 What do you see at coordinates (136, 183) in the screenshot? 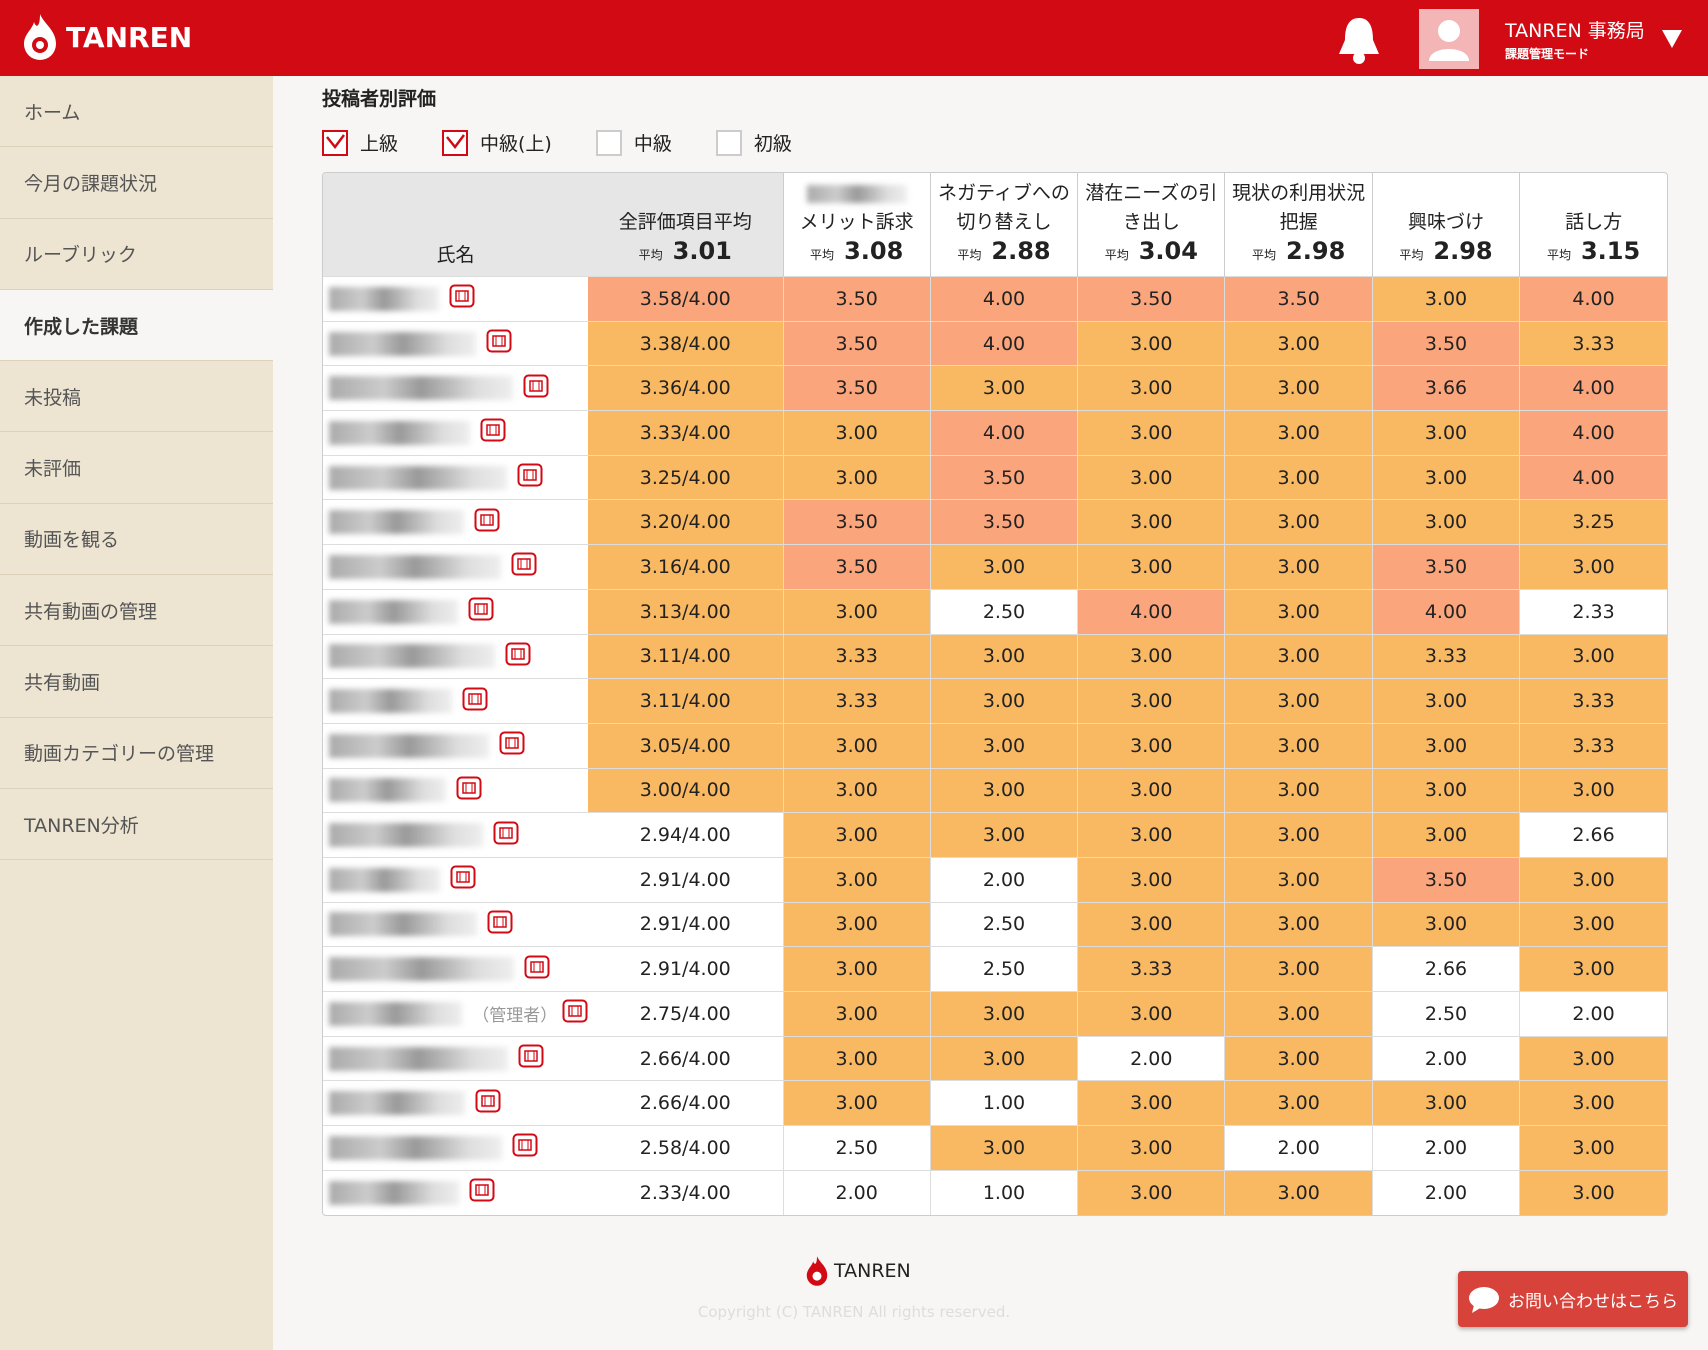
I see `sidebar-item: 今月の課題状況` at bounding box center [136, 183].